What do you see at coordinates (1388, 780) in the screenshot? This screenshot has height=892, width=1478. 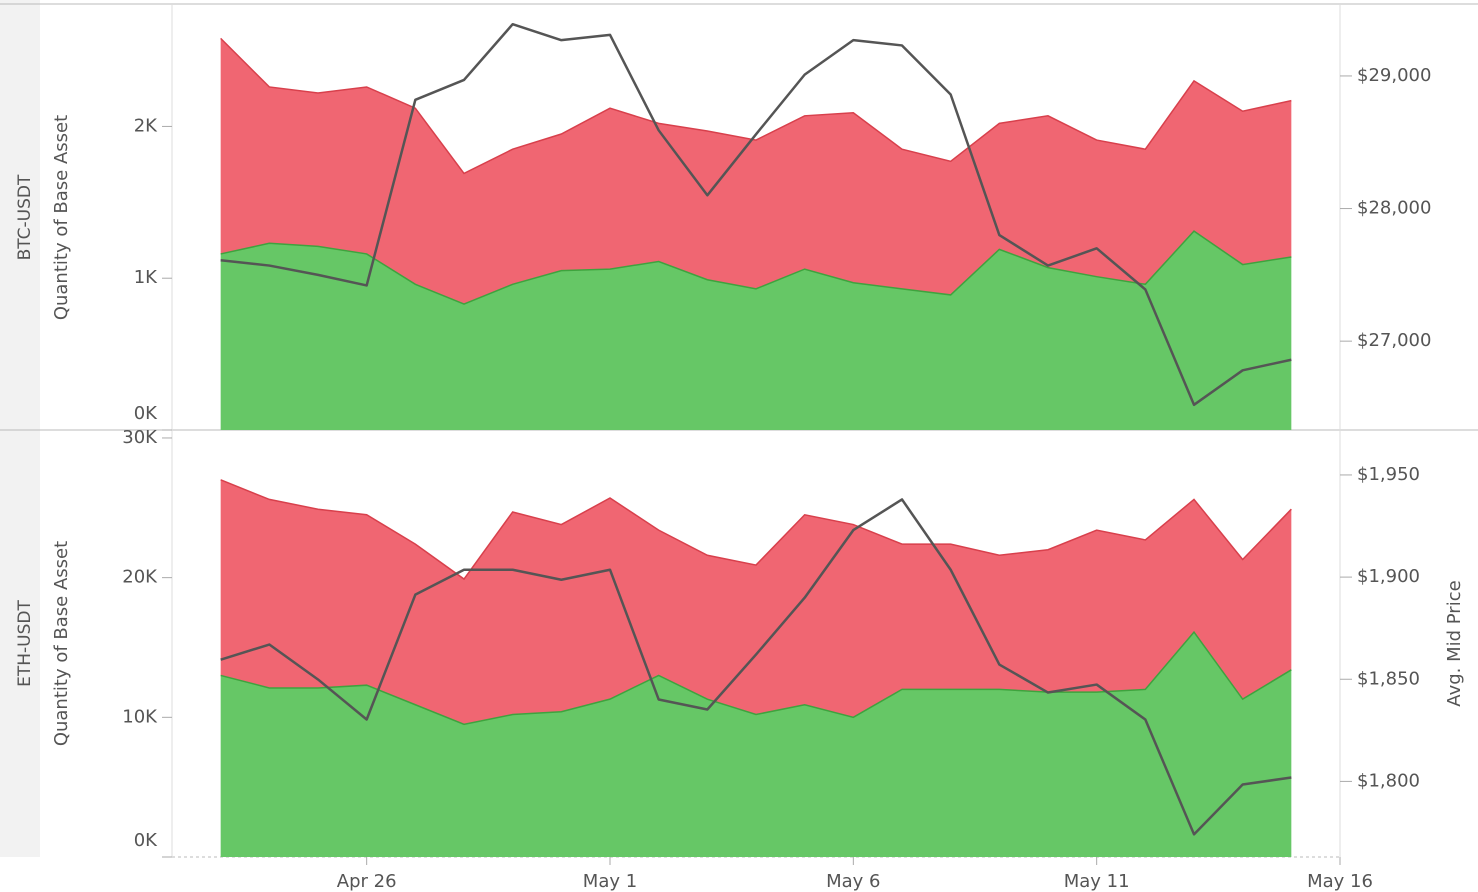 I see `y2-tick-label: $1,800` at bounding box center [1388, 780].